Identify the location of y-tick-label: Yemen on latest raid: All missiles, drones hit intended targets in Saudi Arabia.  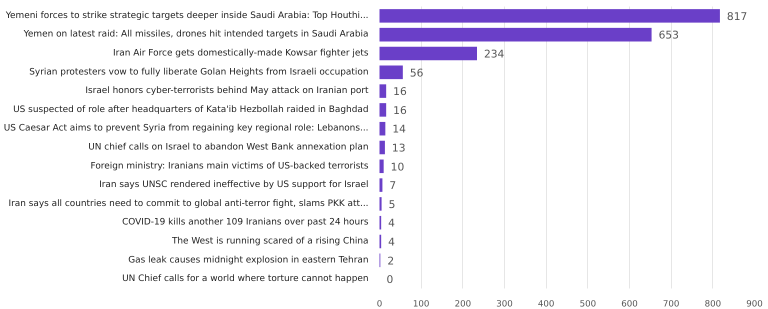
(195, 35).